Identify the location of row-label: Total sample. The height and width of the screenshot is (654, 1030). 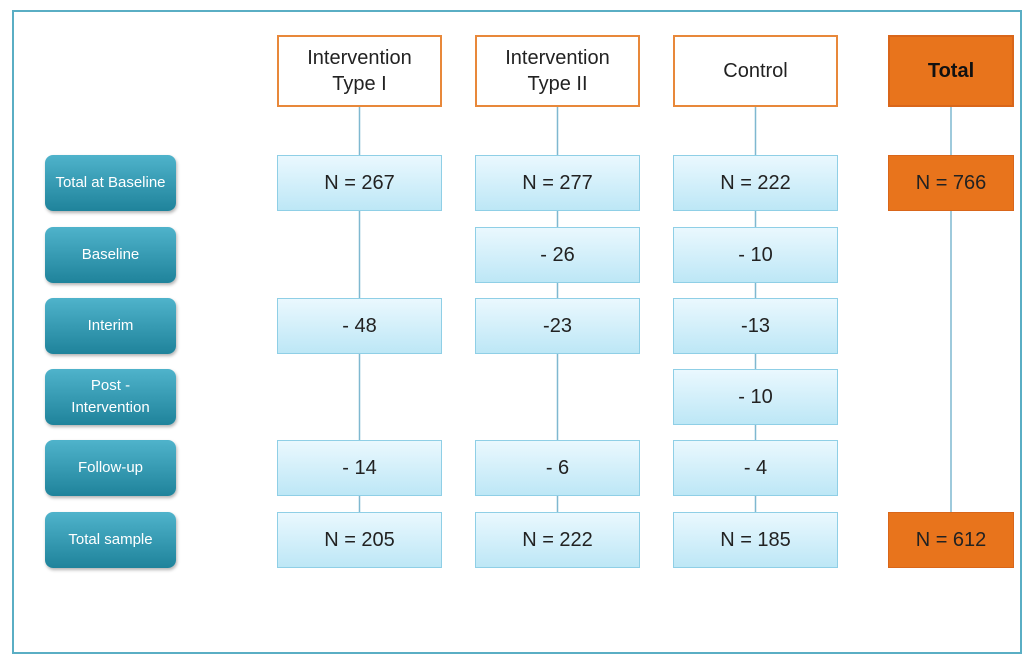
(110, 540).